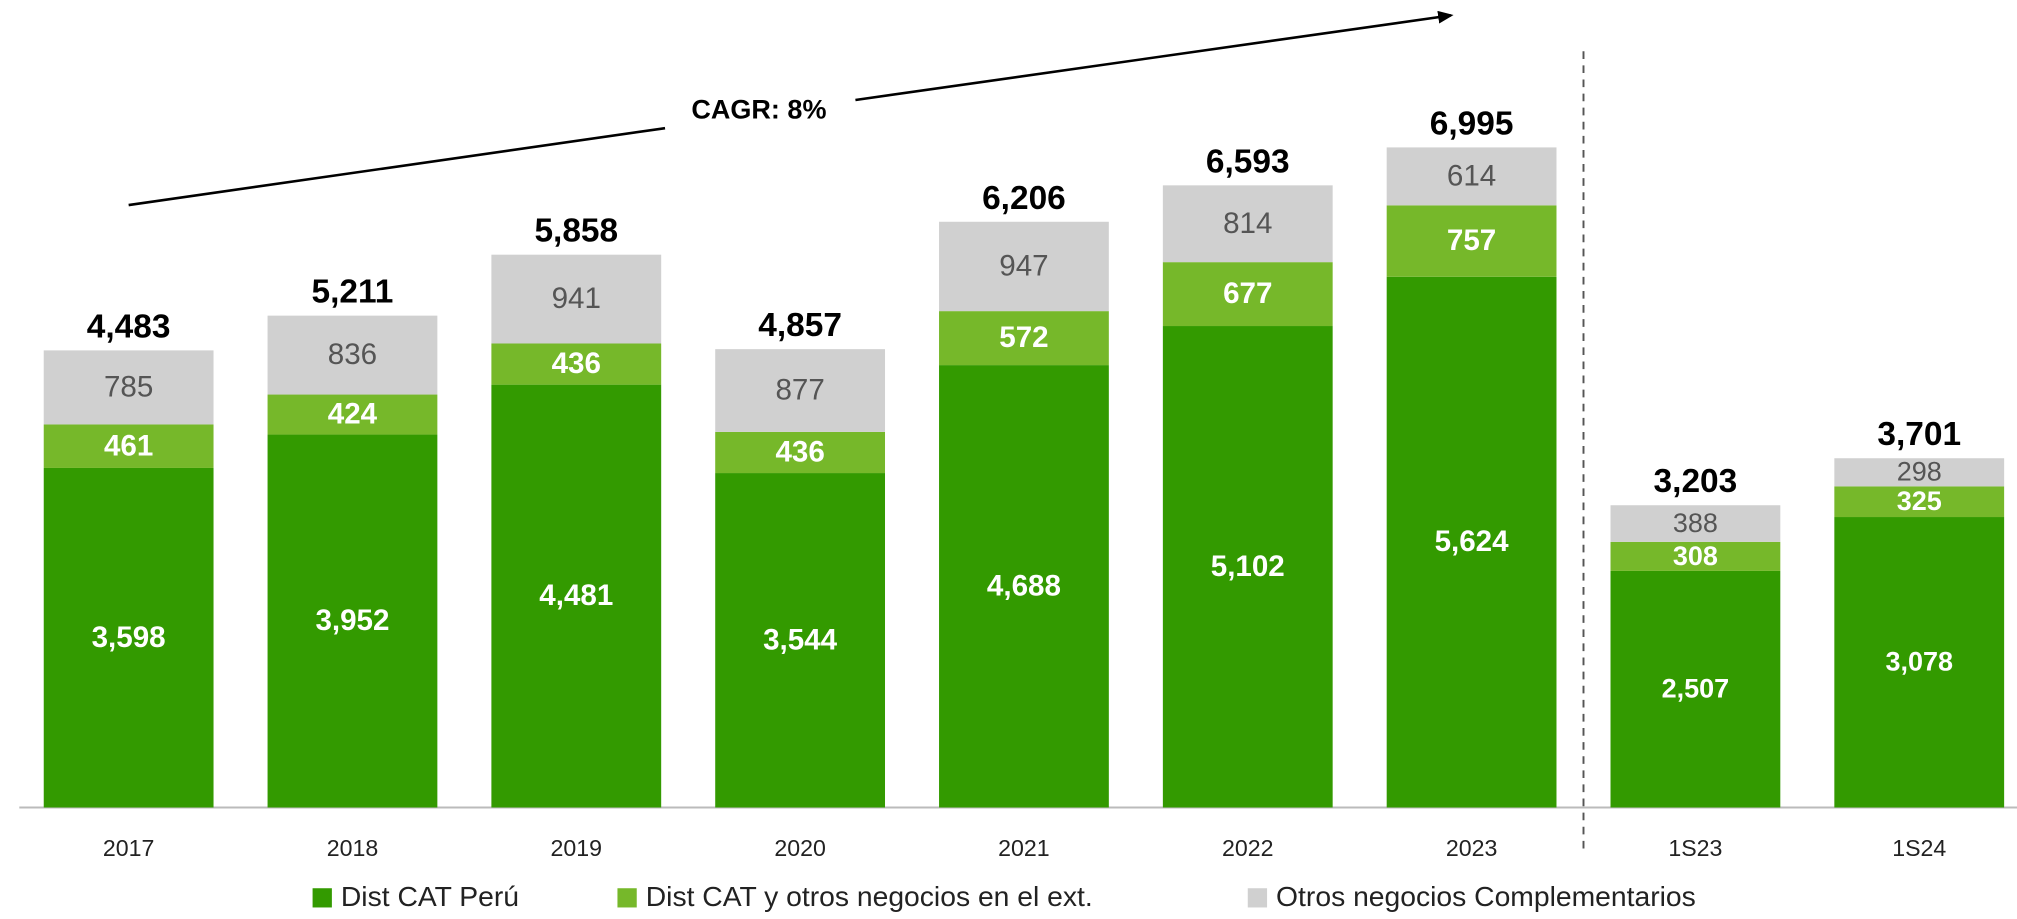  I want to click on value-label: 836, so click(352, 354).